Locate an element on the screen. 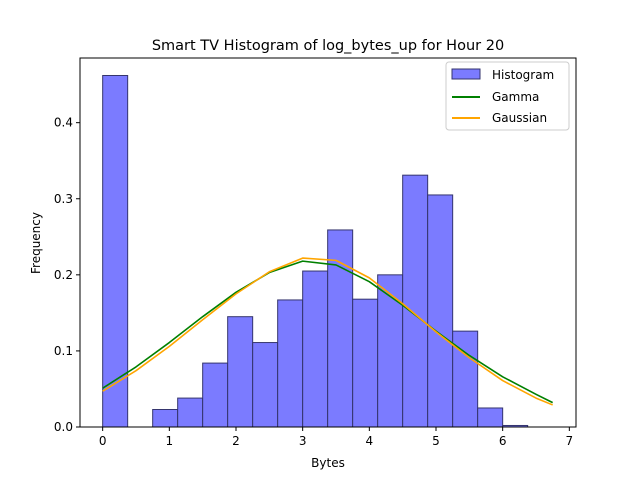 This screenshot has width=640, height=480. x-tick-label: 5 is located at coordinates (436, 441).